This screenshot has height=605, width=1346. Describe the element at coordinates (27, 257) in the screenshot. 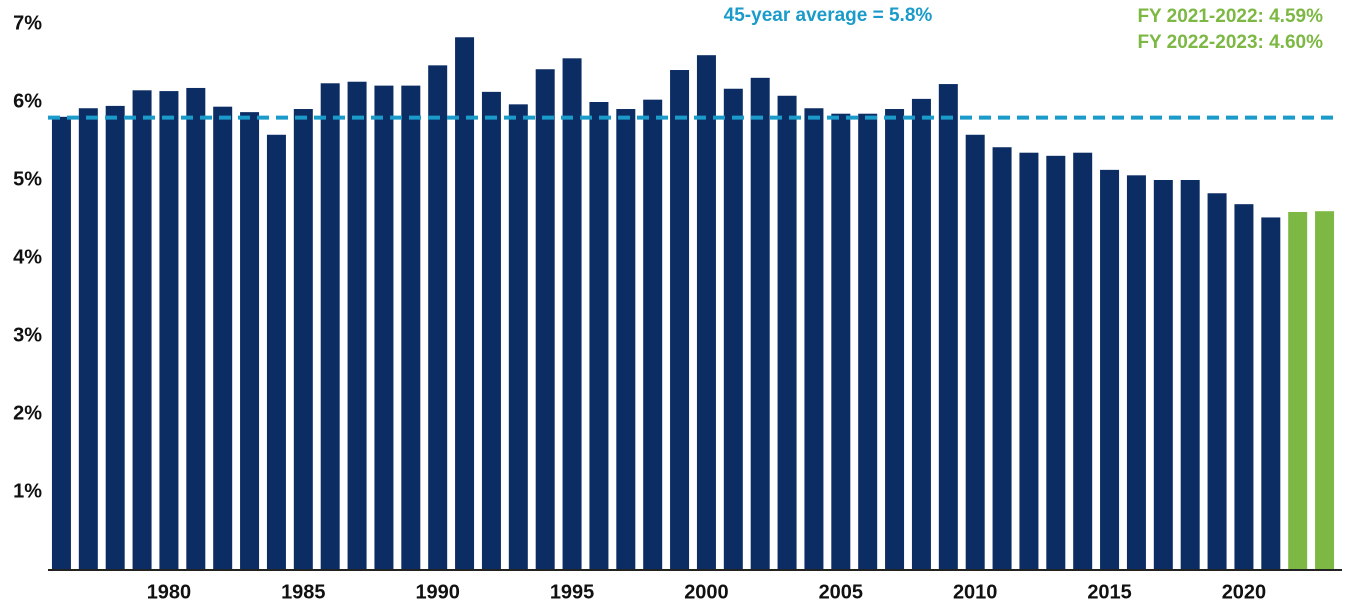

I see `y-tick-label: 4%` at that location.